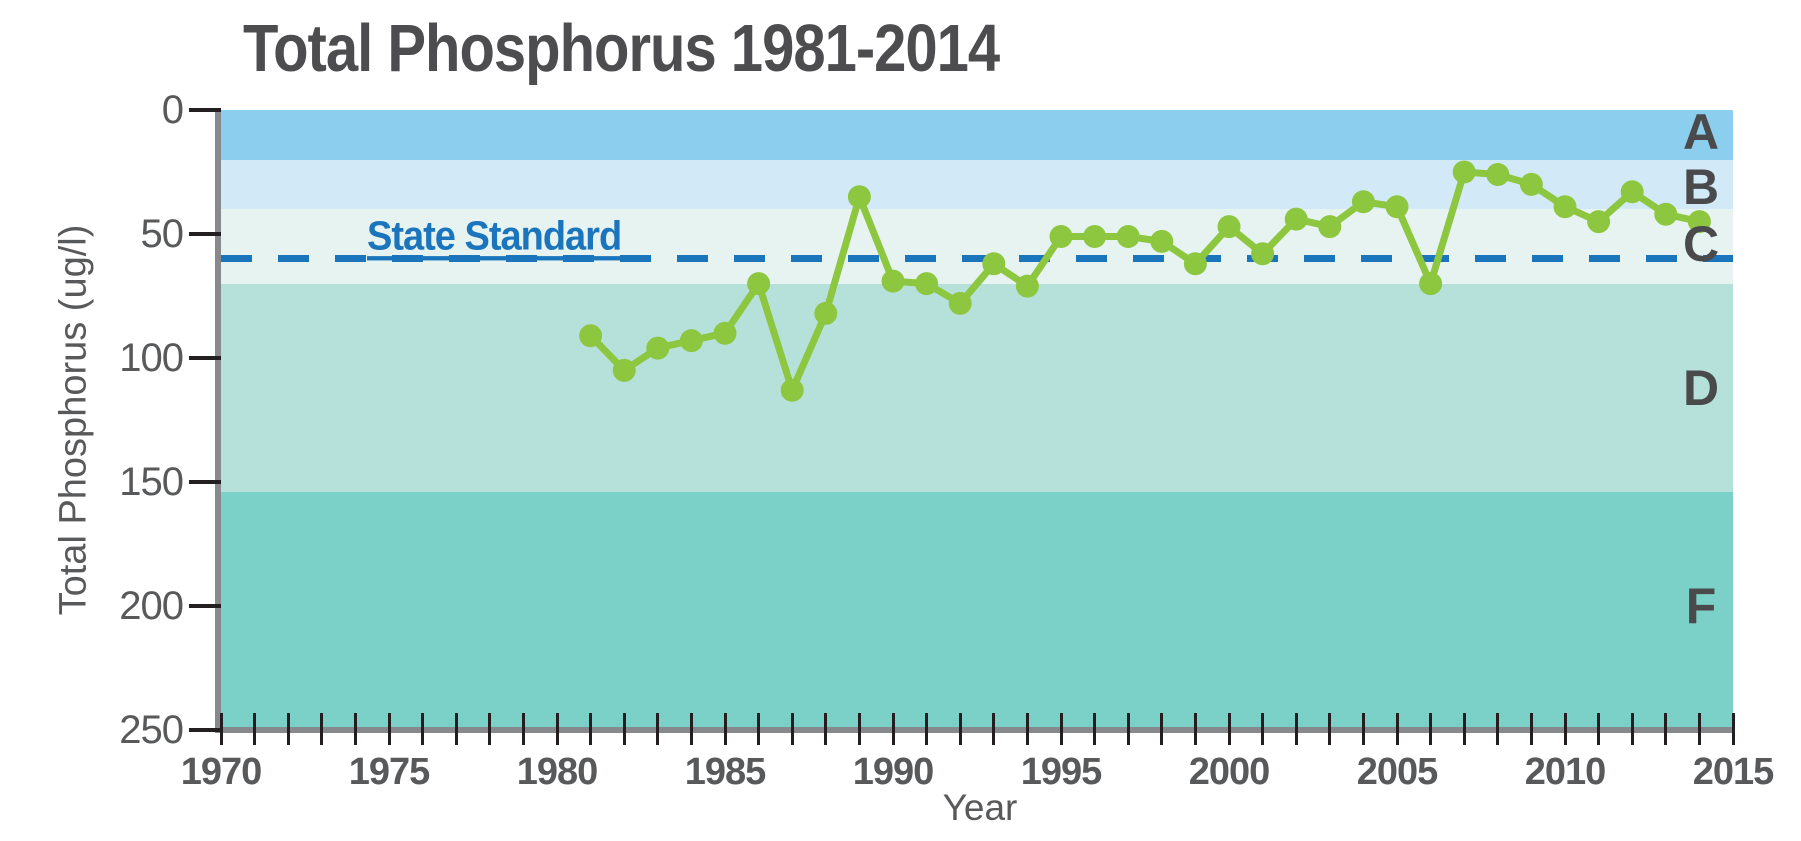 This screenshot has width=1801, height=841. What do you see at coordinates (1565, 772) in the screenshot?
I see `x-tick-label-2010: 2010` at bounding box center [1565, 772].